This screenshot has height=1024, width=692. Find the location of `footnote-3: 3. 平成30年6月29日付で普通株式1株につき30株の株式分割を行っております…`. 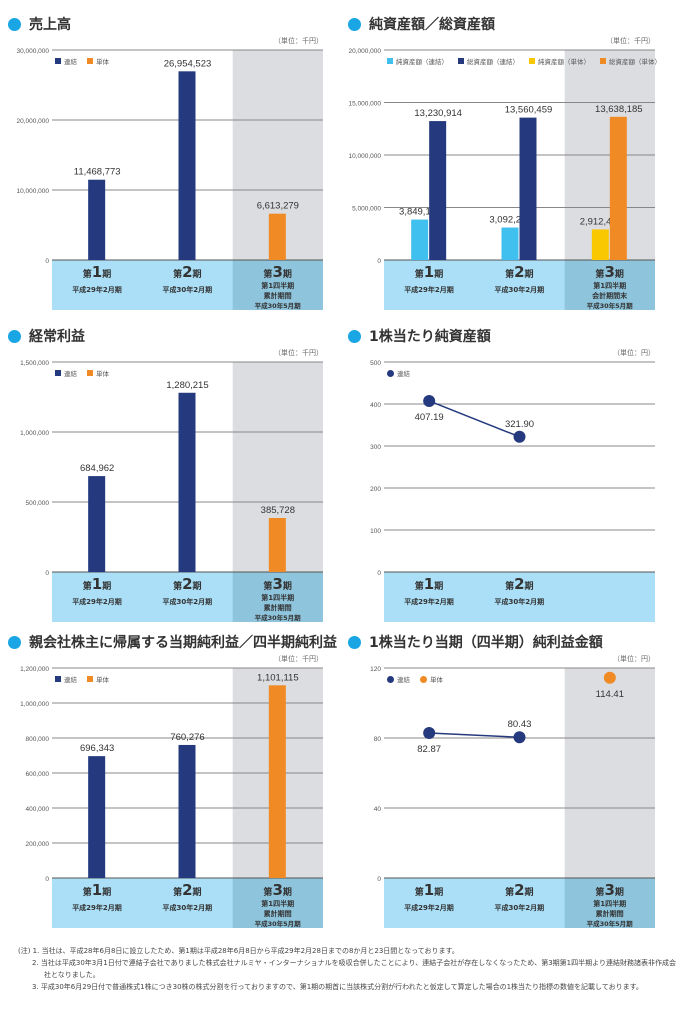

footnote-3: 3. 平成30年6月29日付で普通株式1株につき30株の株式分割を行っております… is located at coordinates (337, 987).